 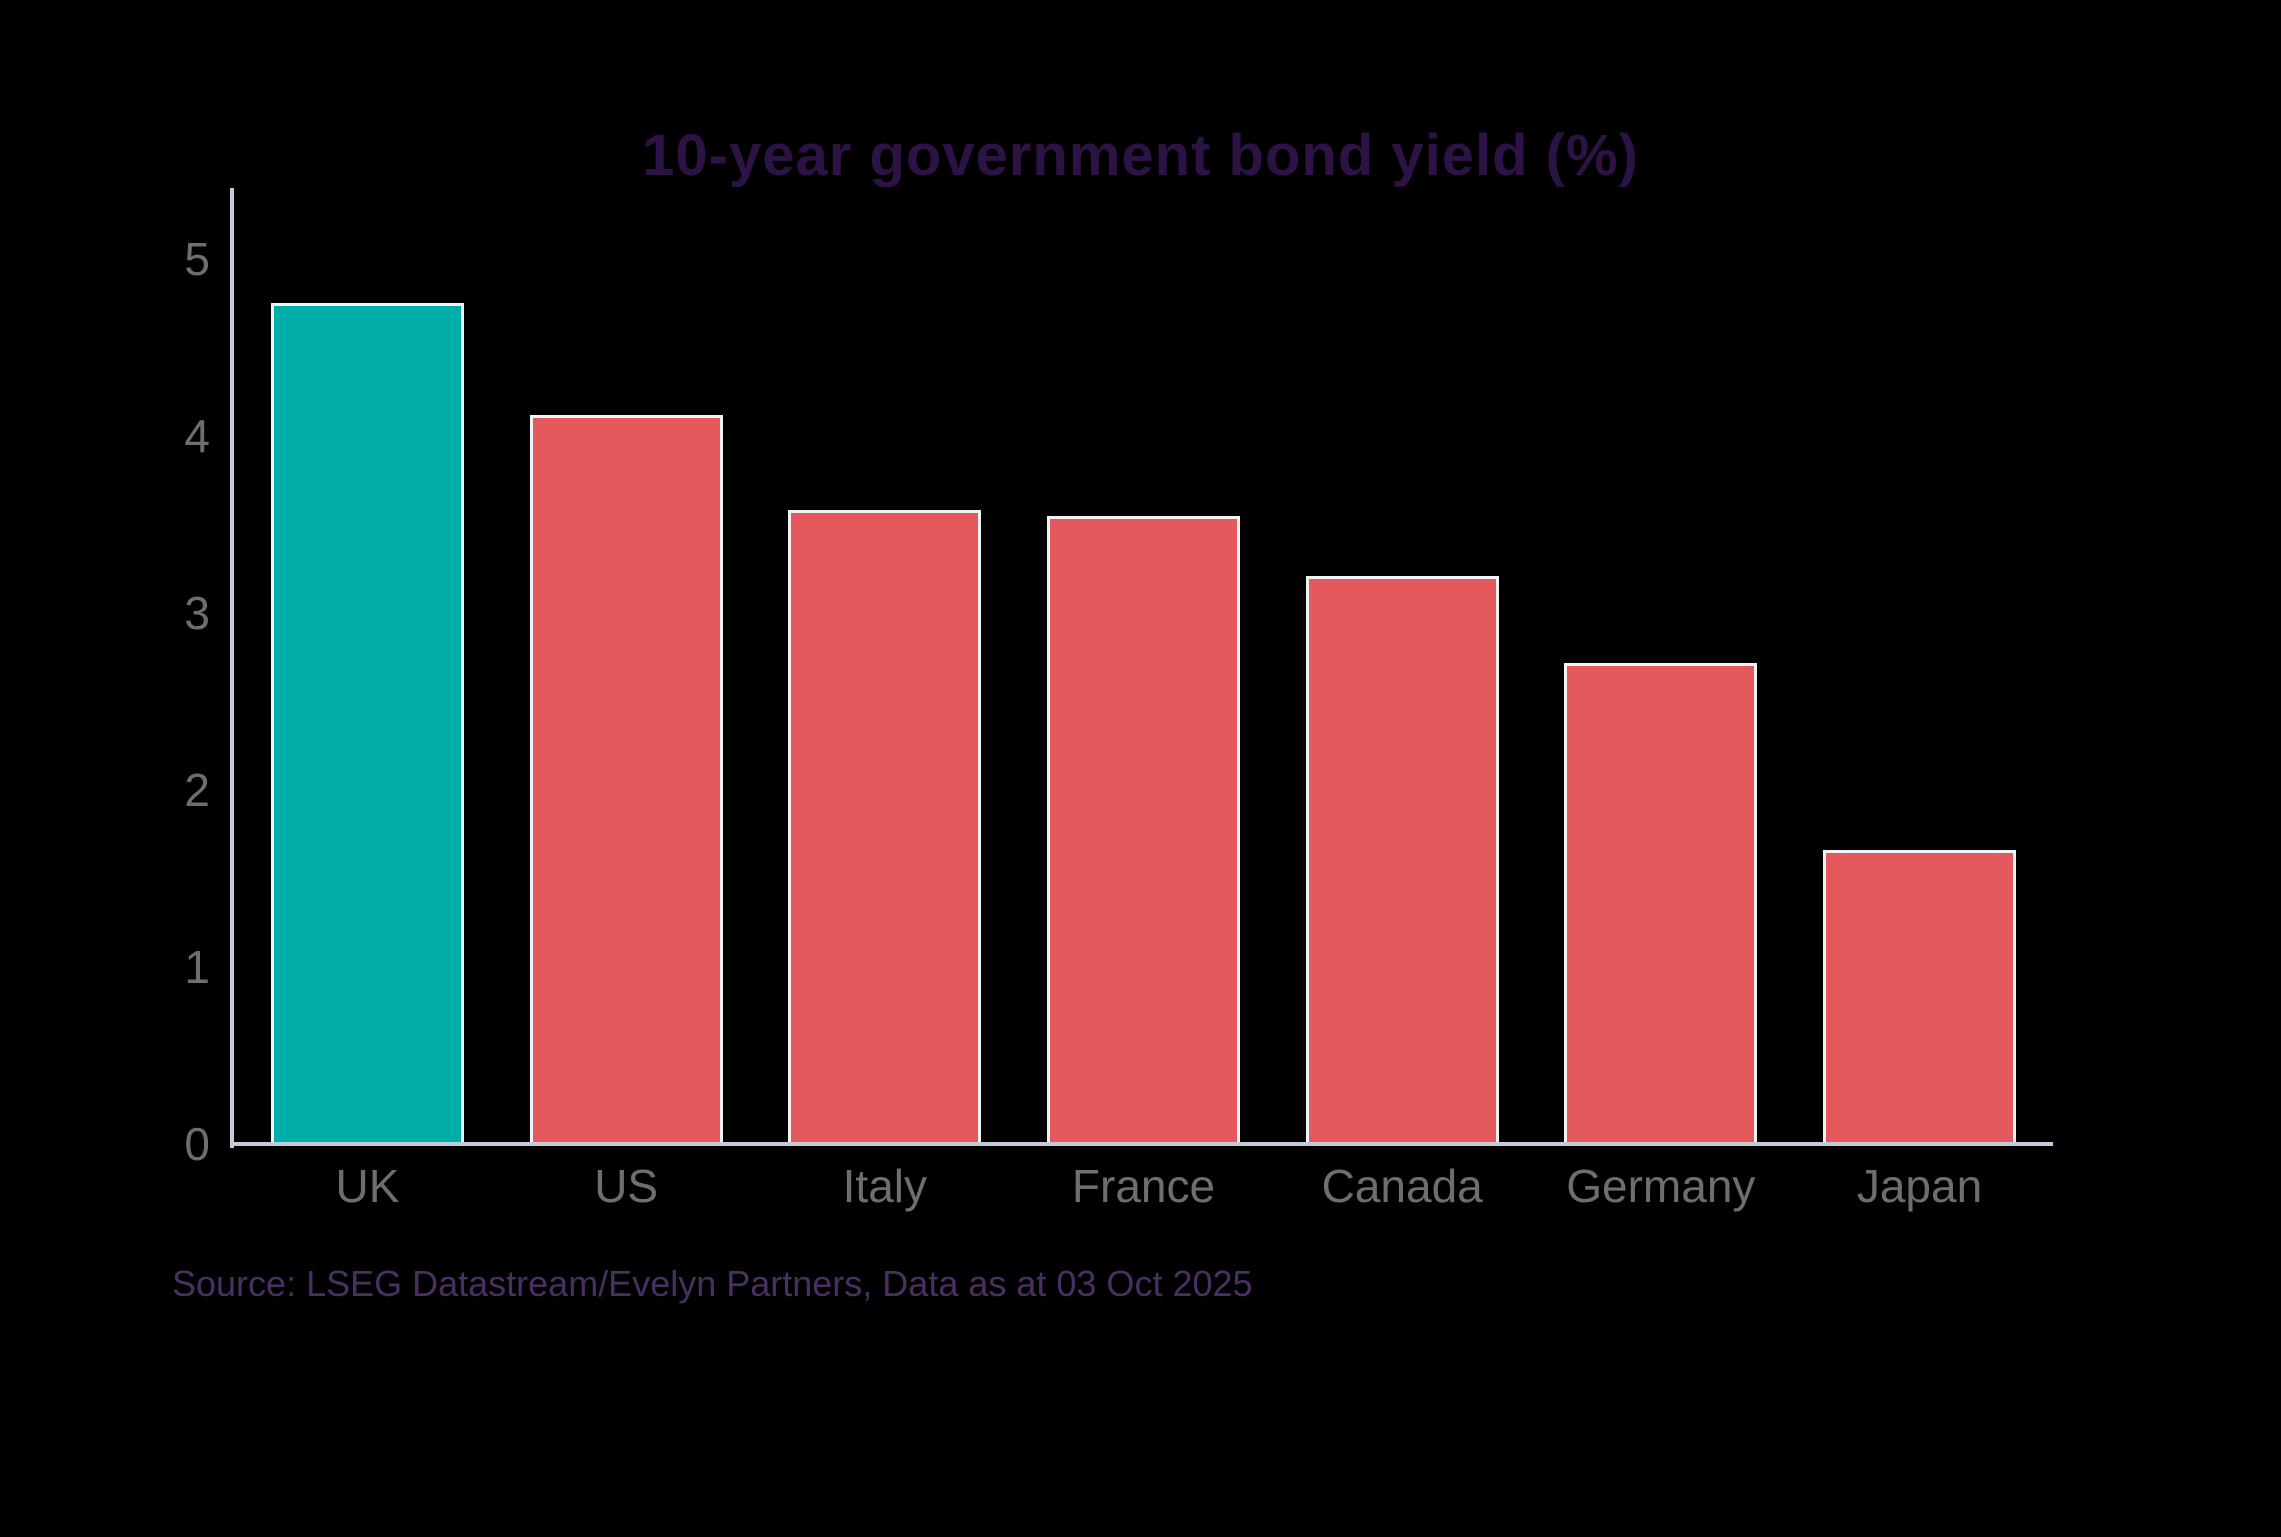 What do you see at coordinates (197, 1144) in the screenshot?
I see `y-tick-label-0: 0` at bounding box center [197, 1144].